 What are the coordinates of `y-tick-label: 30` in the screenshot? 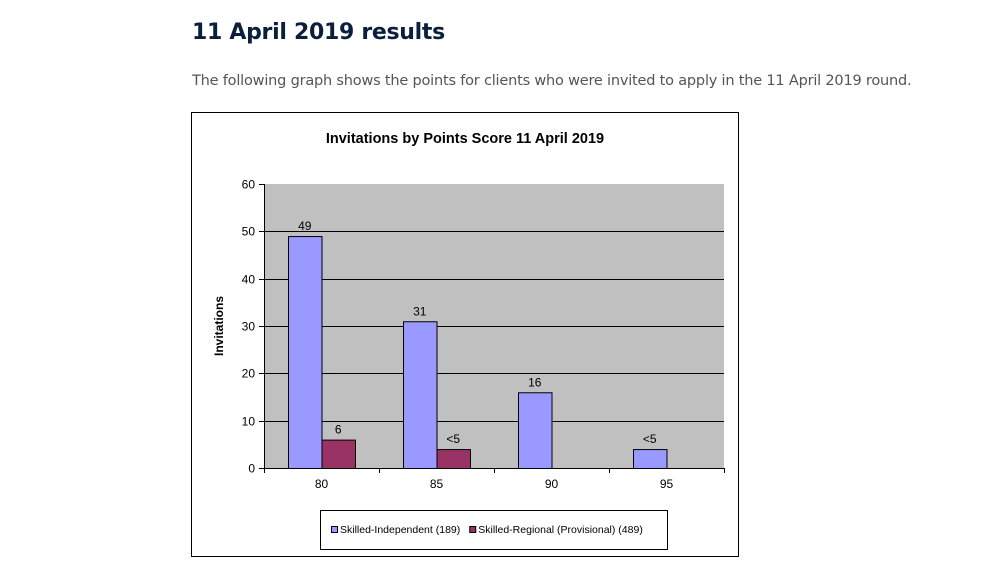 It's located at (249, 327).